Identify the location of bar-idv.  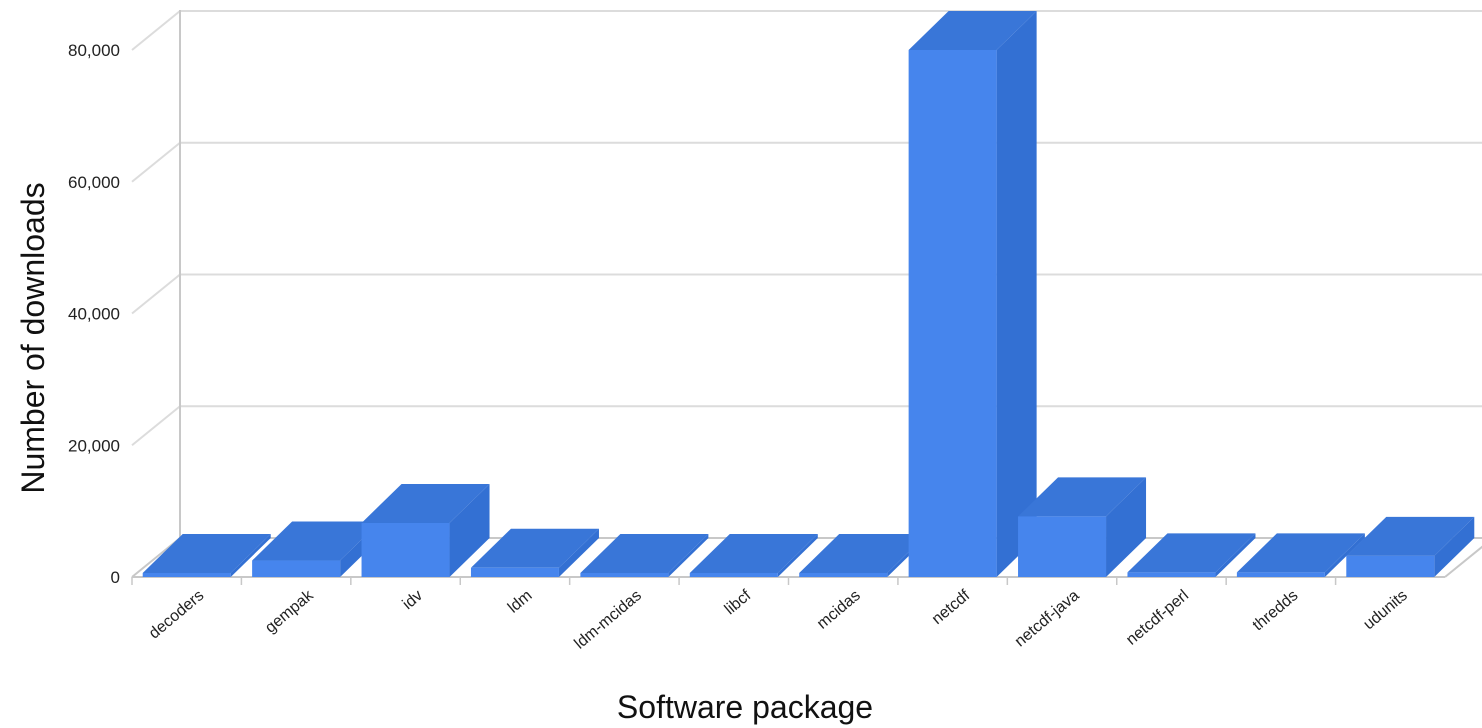
(425, 530).